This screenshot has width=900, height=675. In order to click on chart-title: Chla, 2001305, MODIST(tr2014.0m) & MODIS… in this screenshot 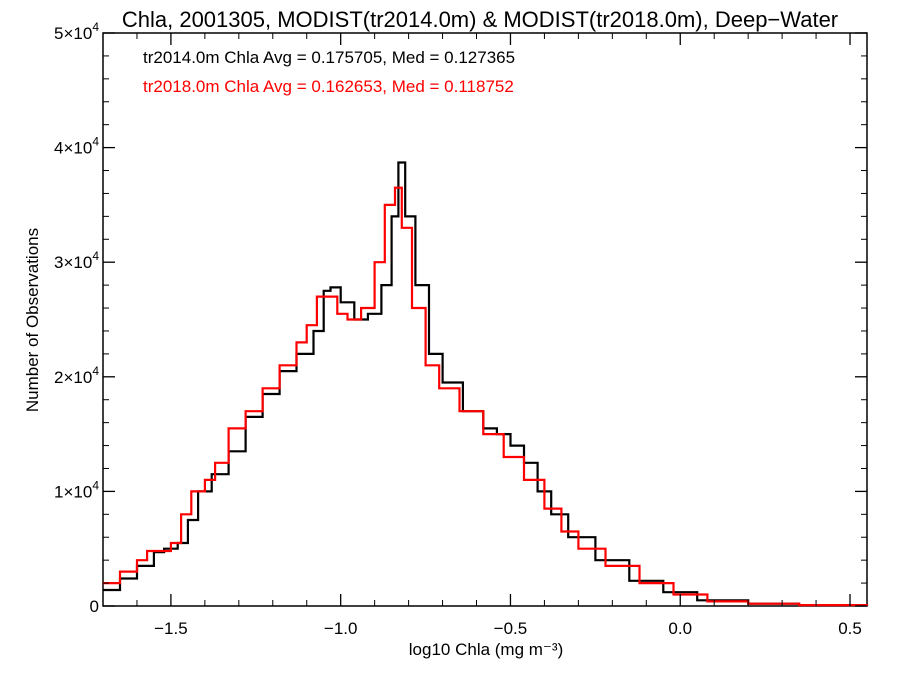, I will do `click(480, 19)`.